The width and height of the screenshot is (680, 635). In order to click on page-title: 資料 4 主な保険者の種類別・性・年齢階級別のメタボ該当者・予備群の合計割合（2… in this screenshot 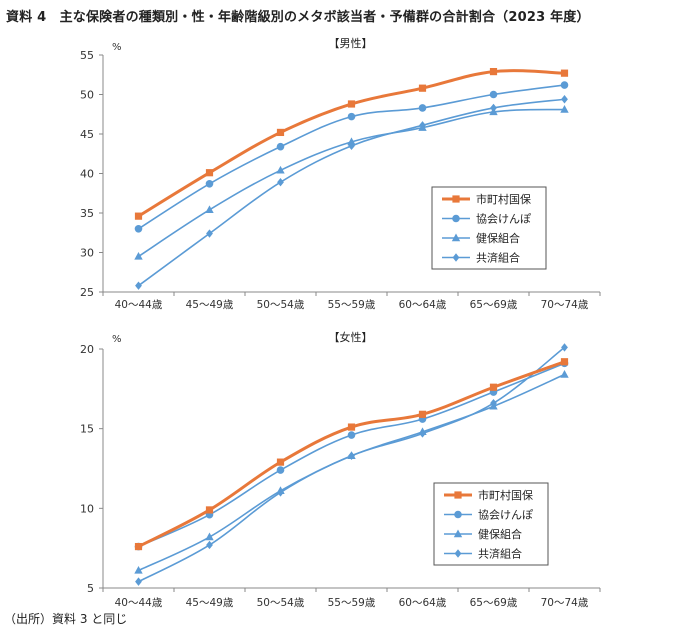, I will do `click(298, 17)`.